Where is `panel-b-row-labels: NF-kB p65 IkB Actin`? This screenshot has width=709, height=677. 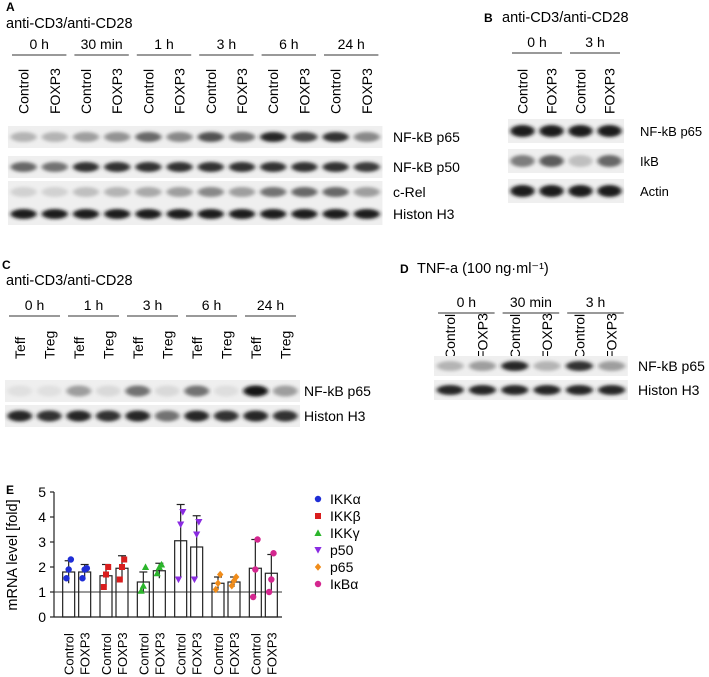 panel-b-row-labels: NF-kB p65 IkB Actin is located at coordinates (671, 161).